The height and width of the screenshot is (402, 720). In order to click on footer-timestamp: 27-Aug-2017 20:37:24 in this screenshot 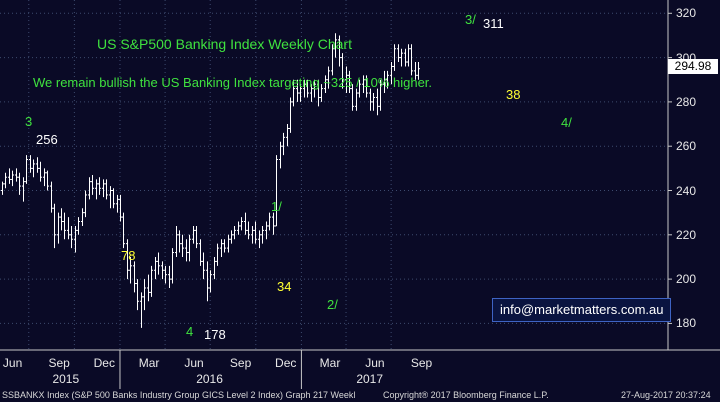, I will do `click(666, 395)`.